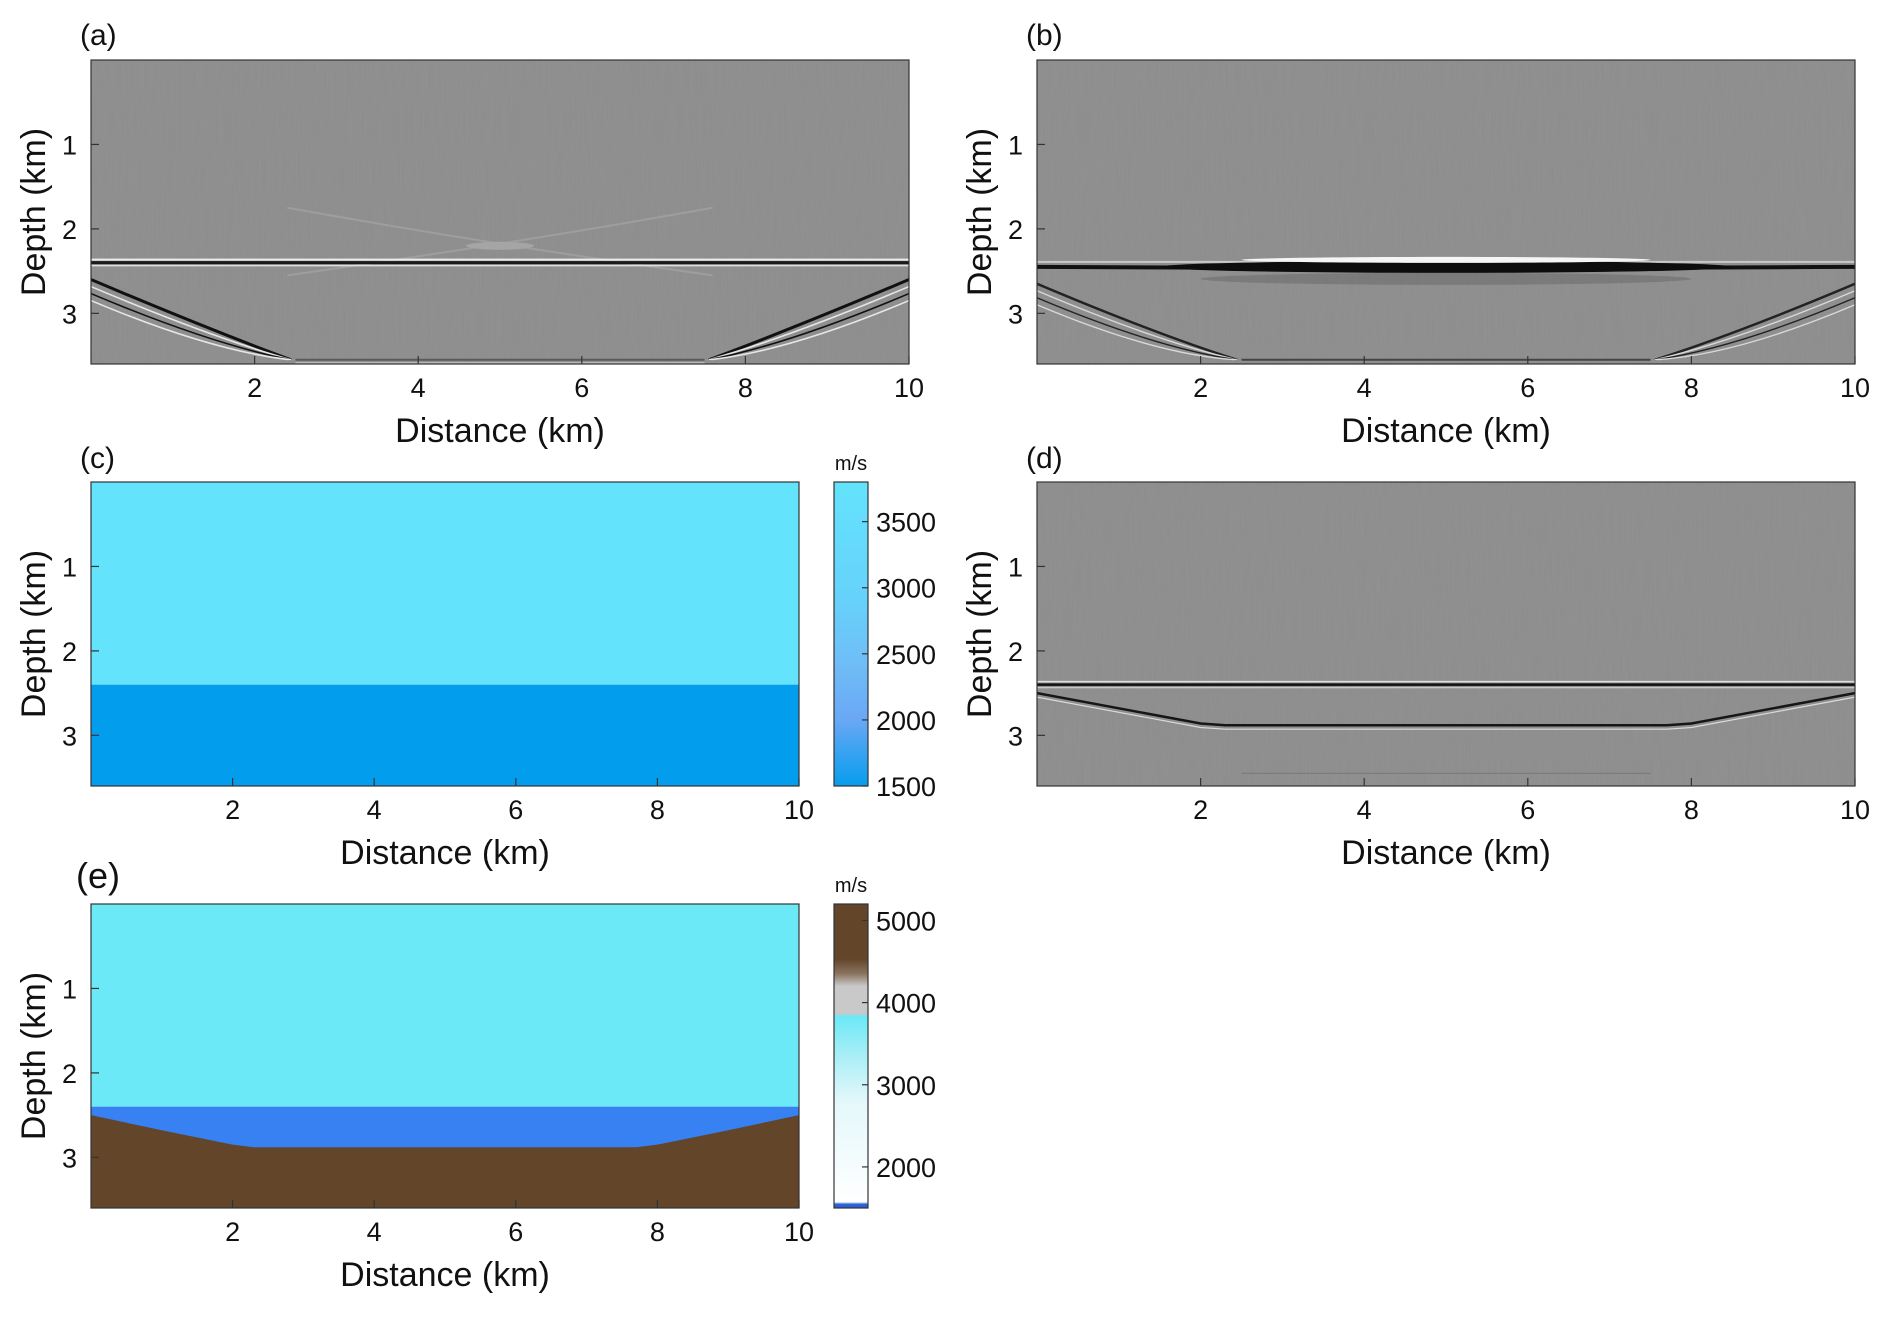 This screenshot has width=1892, height=1323. I want to click on panel-label: (e), so click(98, 875).